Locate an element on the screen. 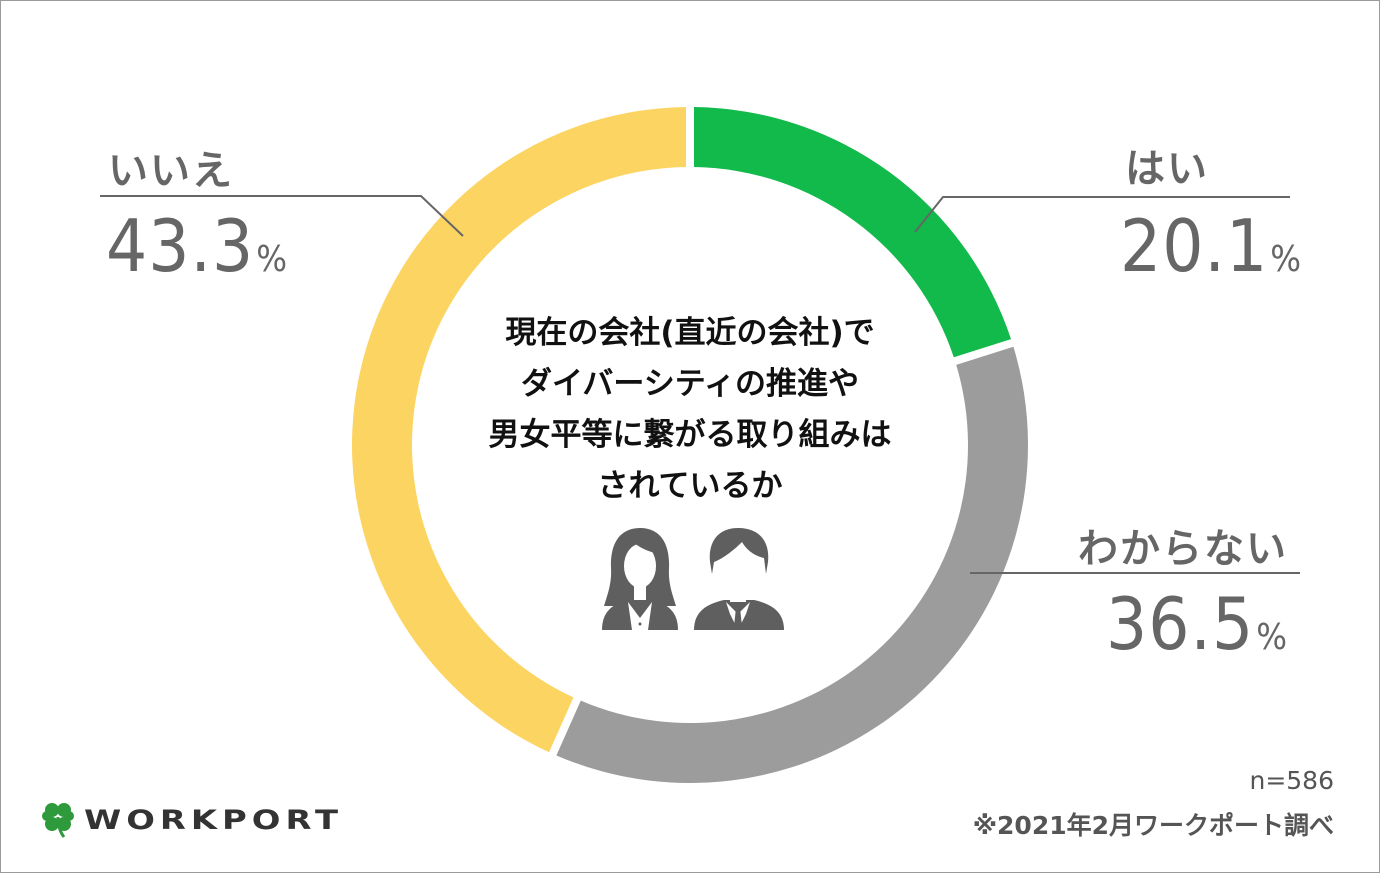 The image size is (1380, 873). sample-size: n=586 is located at coordinates (1291, 780).